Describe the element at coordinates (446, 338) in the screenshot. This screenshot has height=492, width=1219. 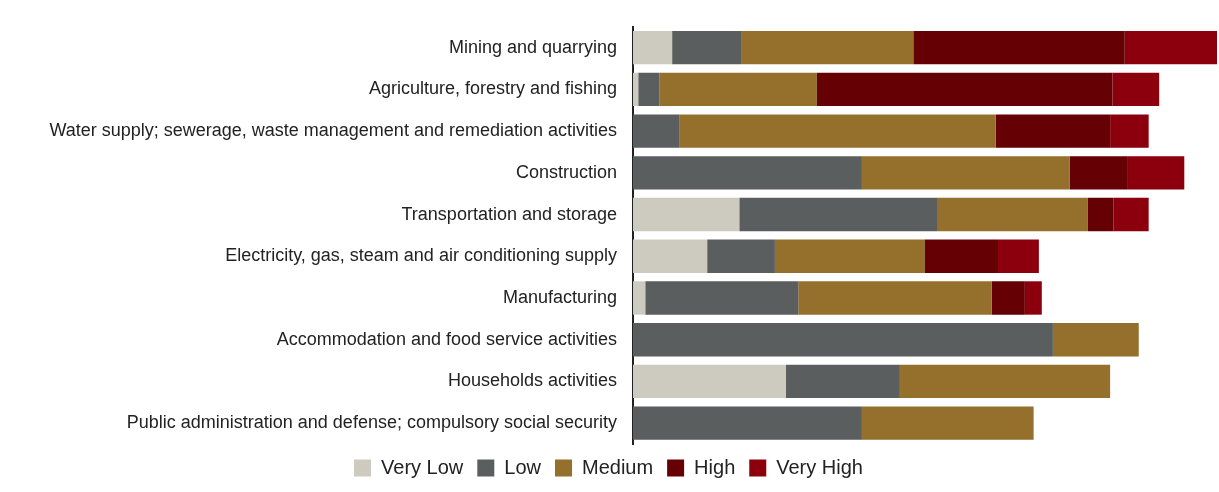
I see `y-tick-label: Accommodation and food service activities` at that location.